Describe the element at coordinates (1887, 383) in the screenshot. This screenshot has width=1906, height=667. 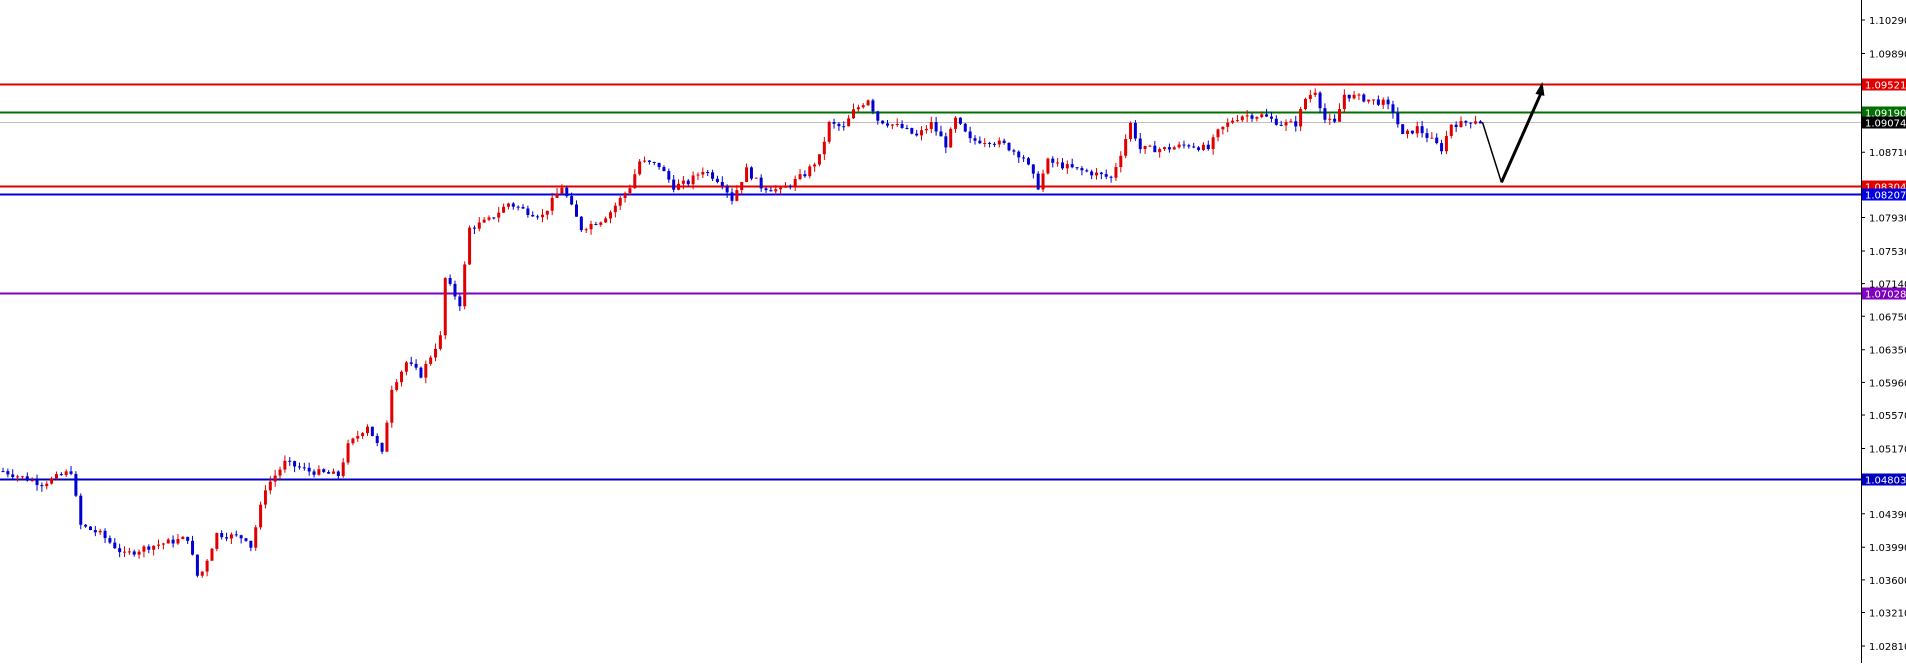
I see `y-tick-label: 1.05960` at that location.